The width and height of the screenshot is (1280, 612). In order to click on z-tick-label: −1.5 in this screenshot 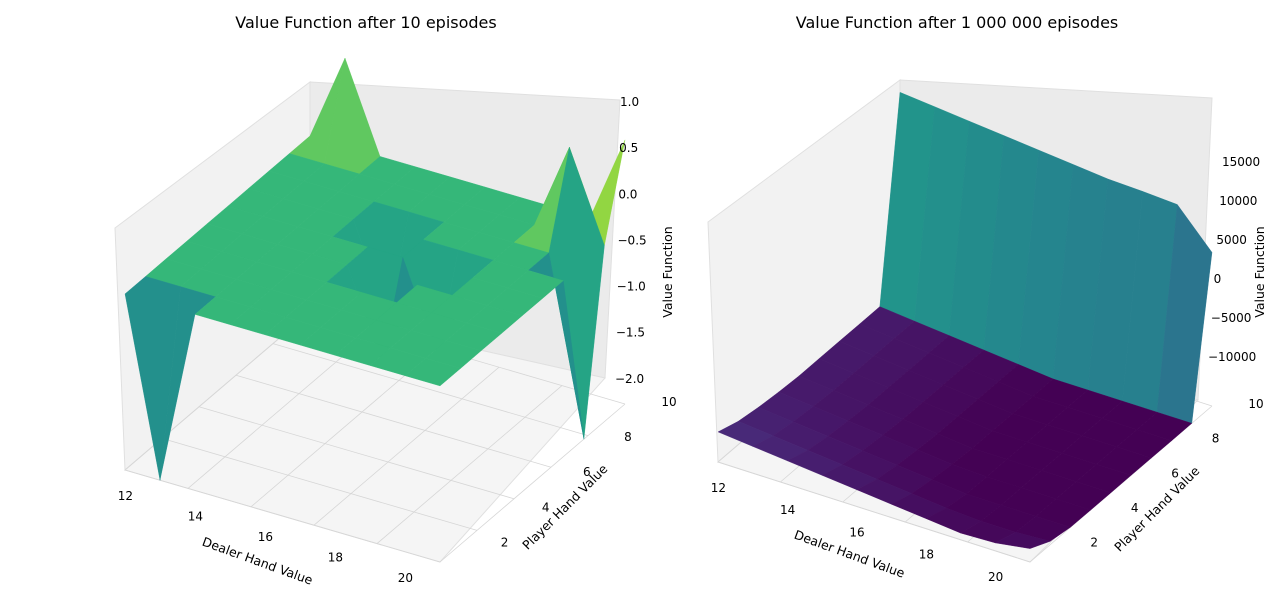, I will do `click(630, 333)`.